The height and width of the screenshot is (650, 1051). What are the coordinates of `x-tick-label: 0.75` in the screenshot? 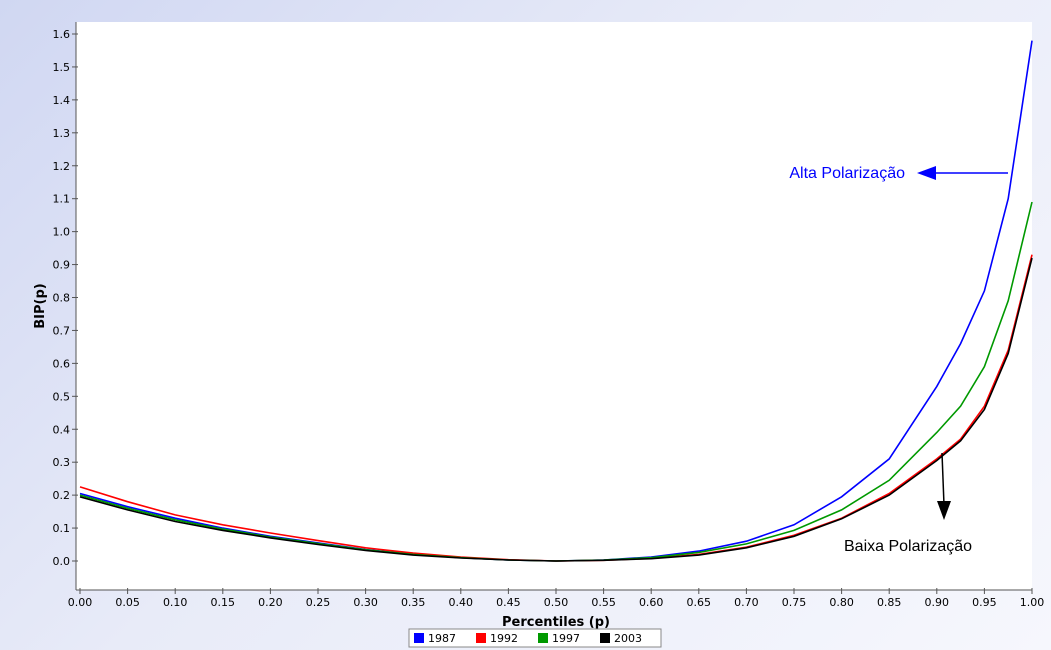 It's located at (794, 602).